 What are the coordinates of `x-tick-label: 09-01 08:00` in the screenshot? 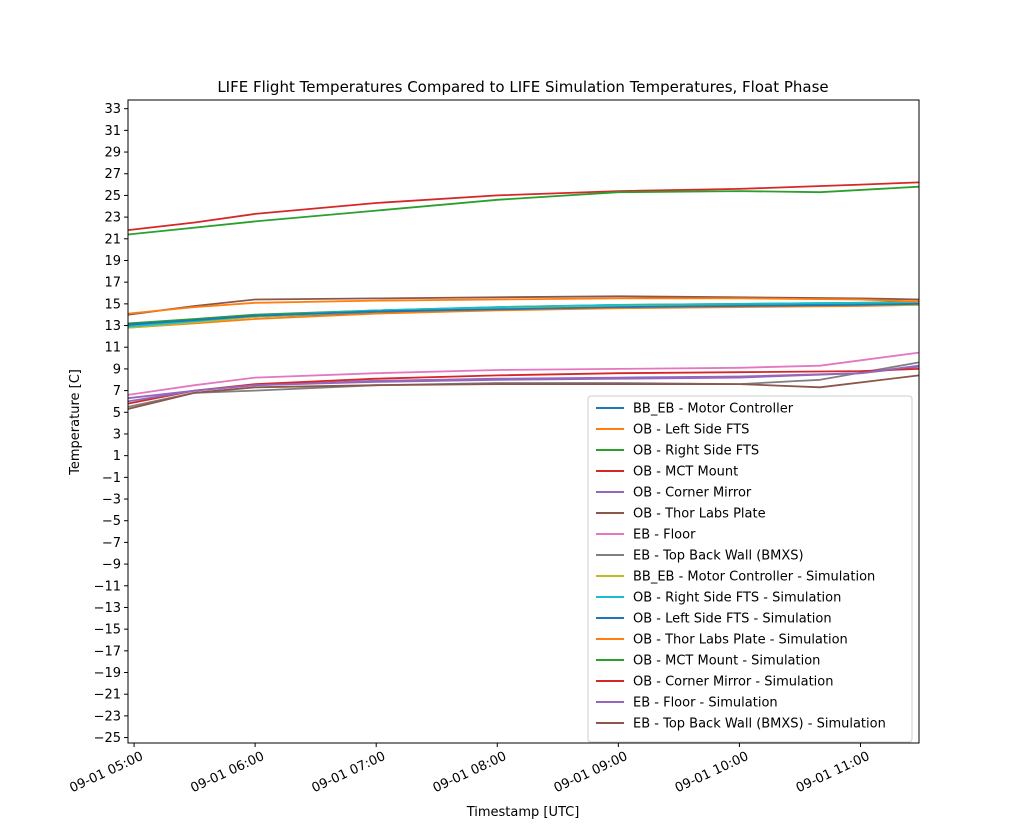 It's located at (470, 772).